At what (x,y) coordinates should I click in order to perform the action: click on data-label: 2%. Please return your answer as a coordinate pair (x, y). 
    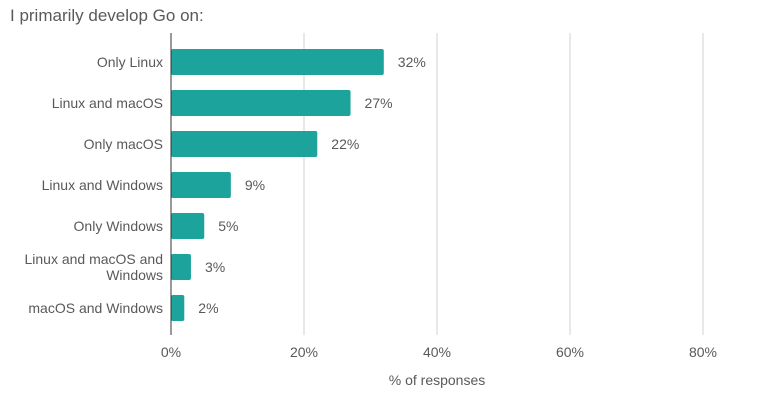
    Looking at the image, I should click on (208, 308).